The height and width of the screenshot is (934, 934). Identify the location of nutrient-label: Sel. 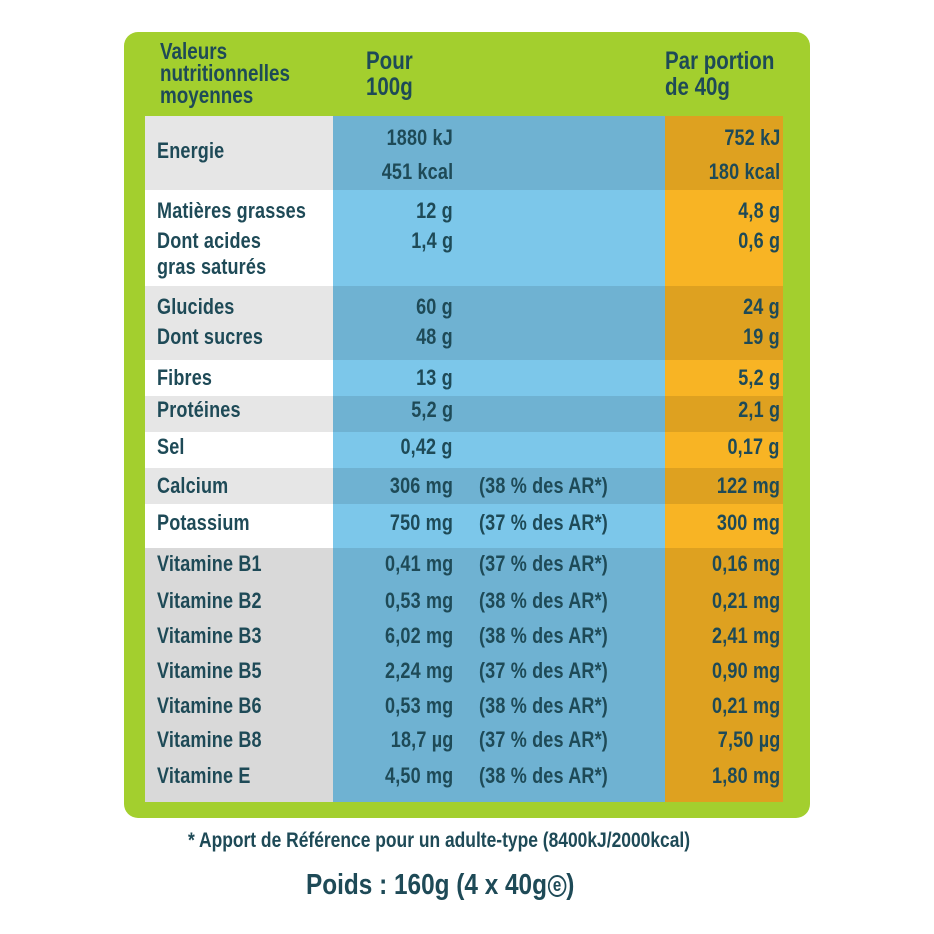
(171, 446).